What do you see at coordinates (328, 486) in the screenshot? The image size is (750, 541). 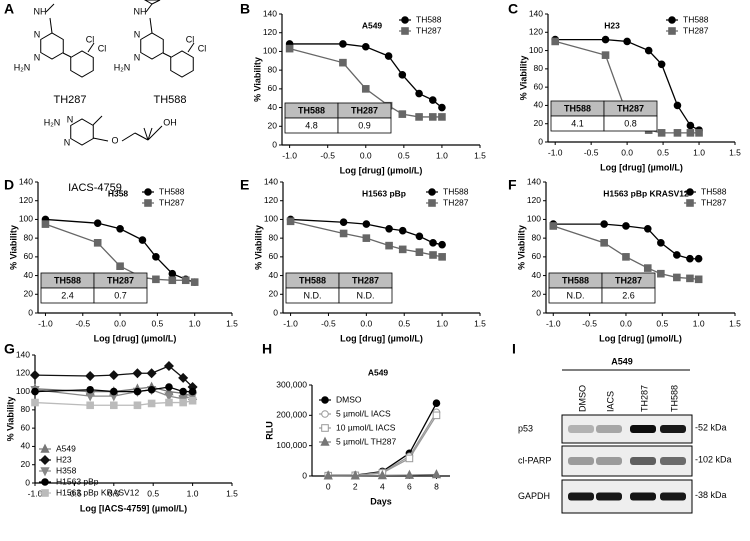 I see `x-tick-label: 0` at bounding box center [328, 486].